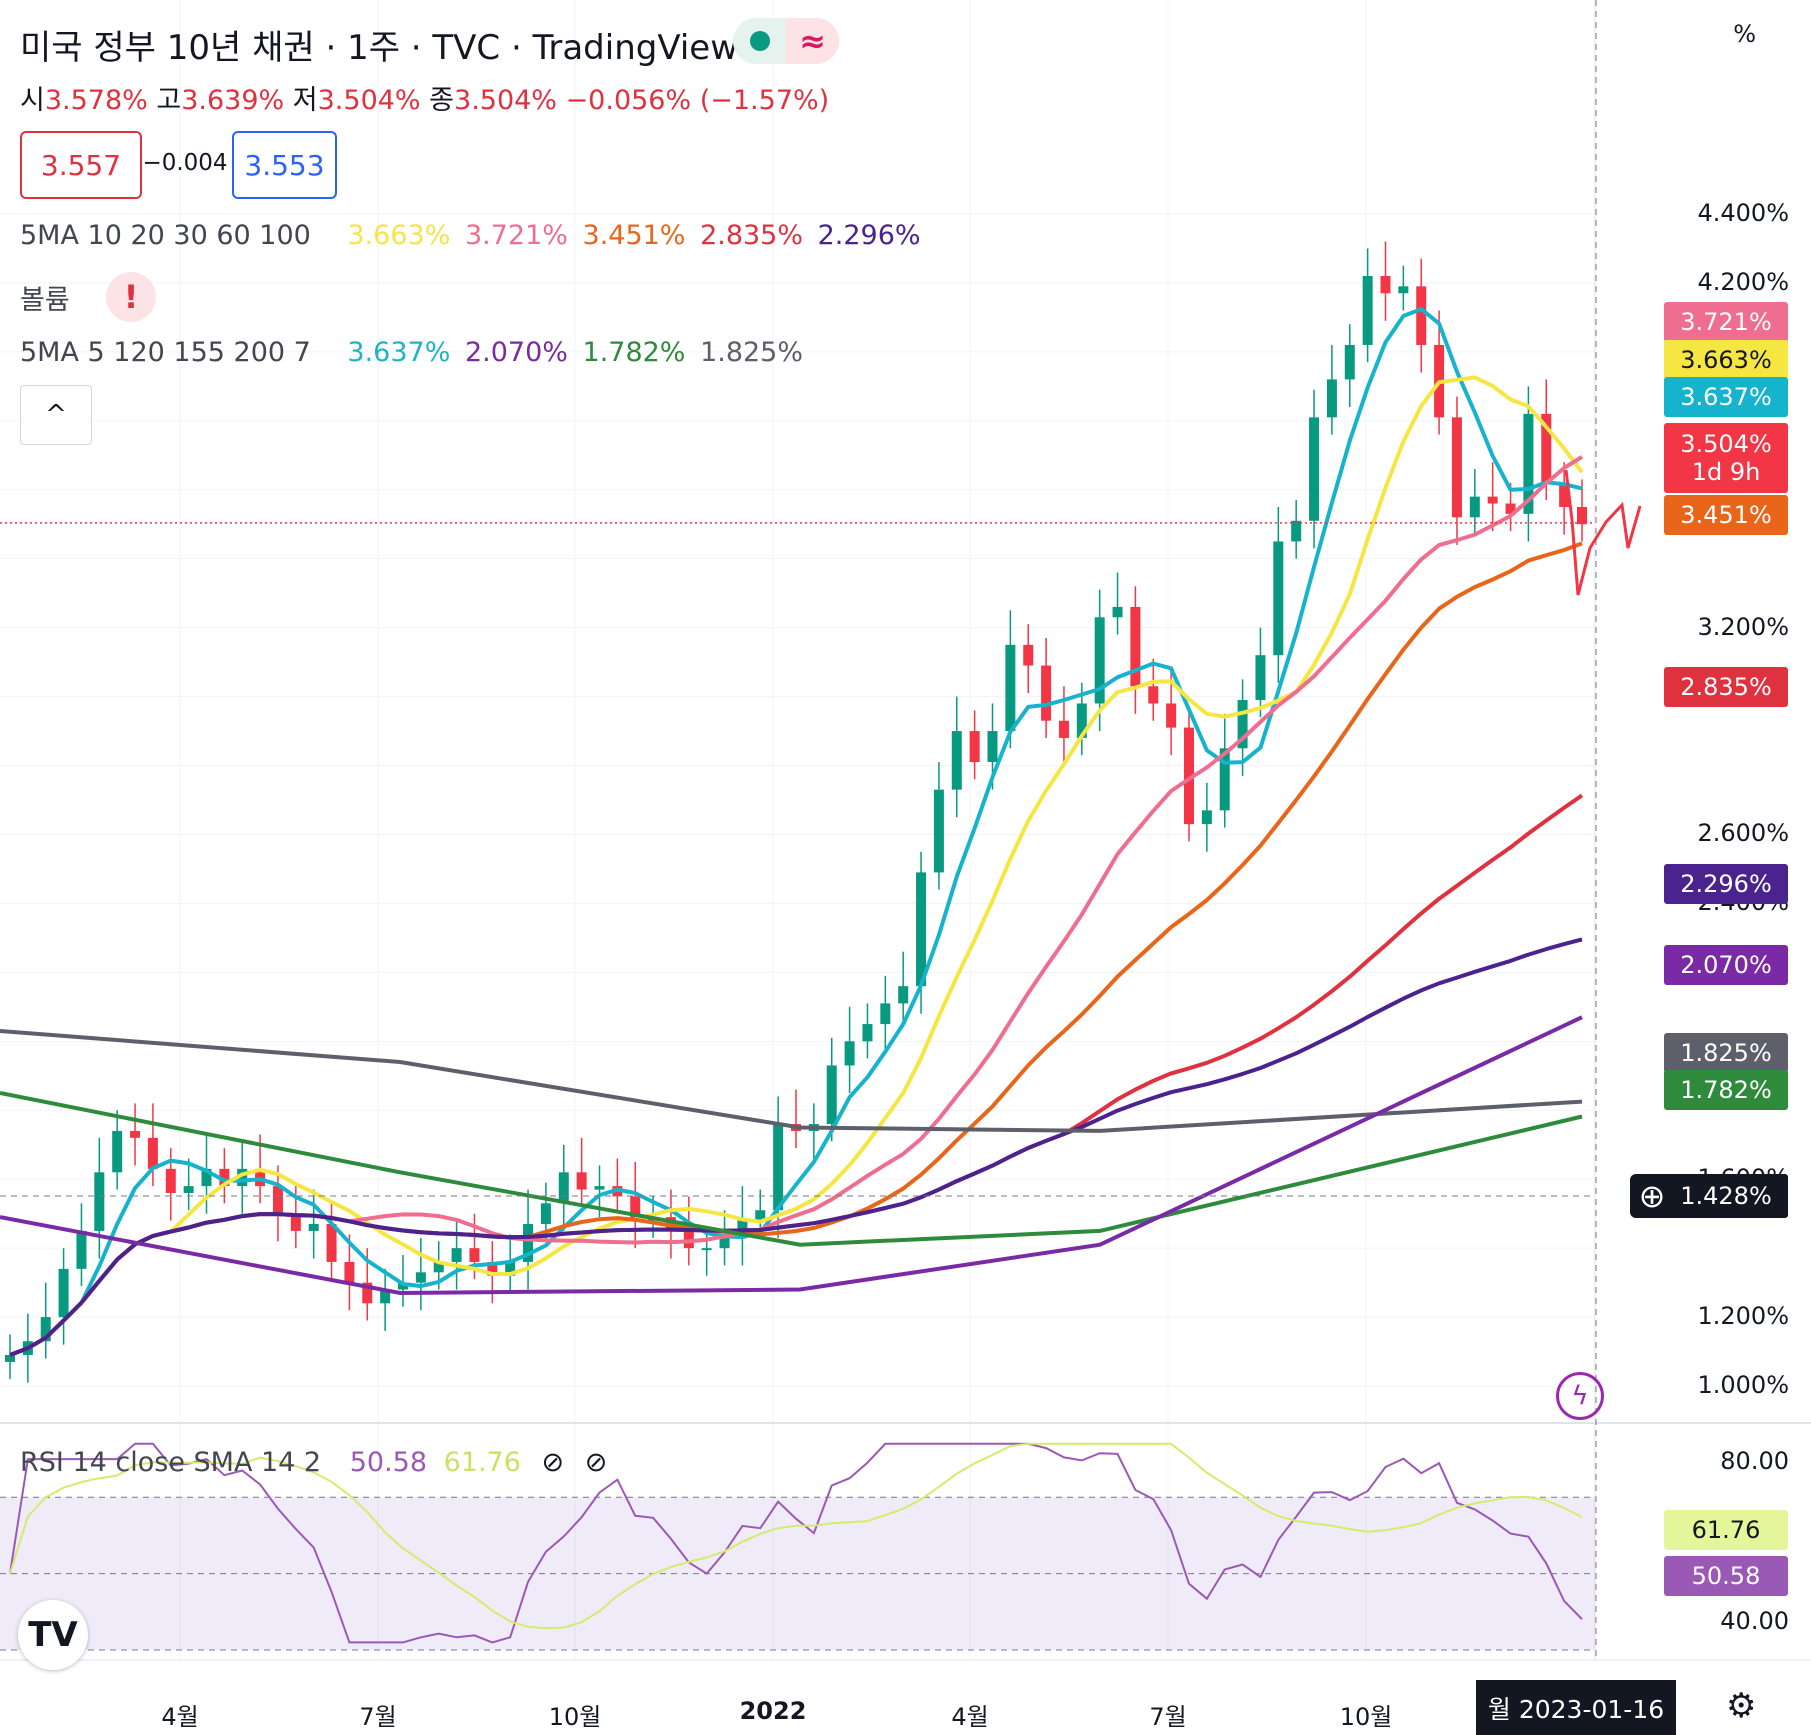  I want to click on y-axis-tick: 4.400%, so click(1743, 212).